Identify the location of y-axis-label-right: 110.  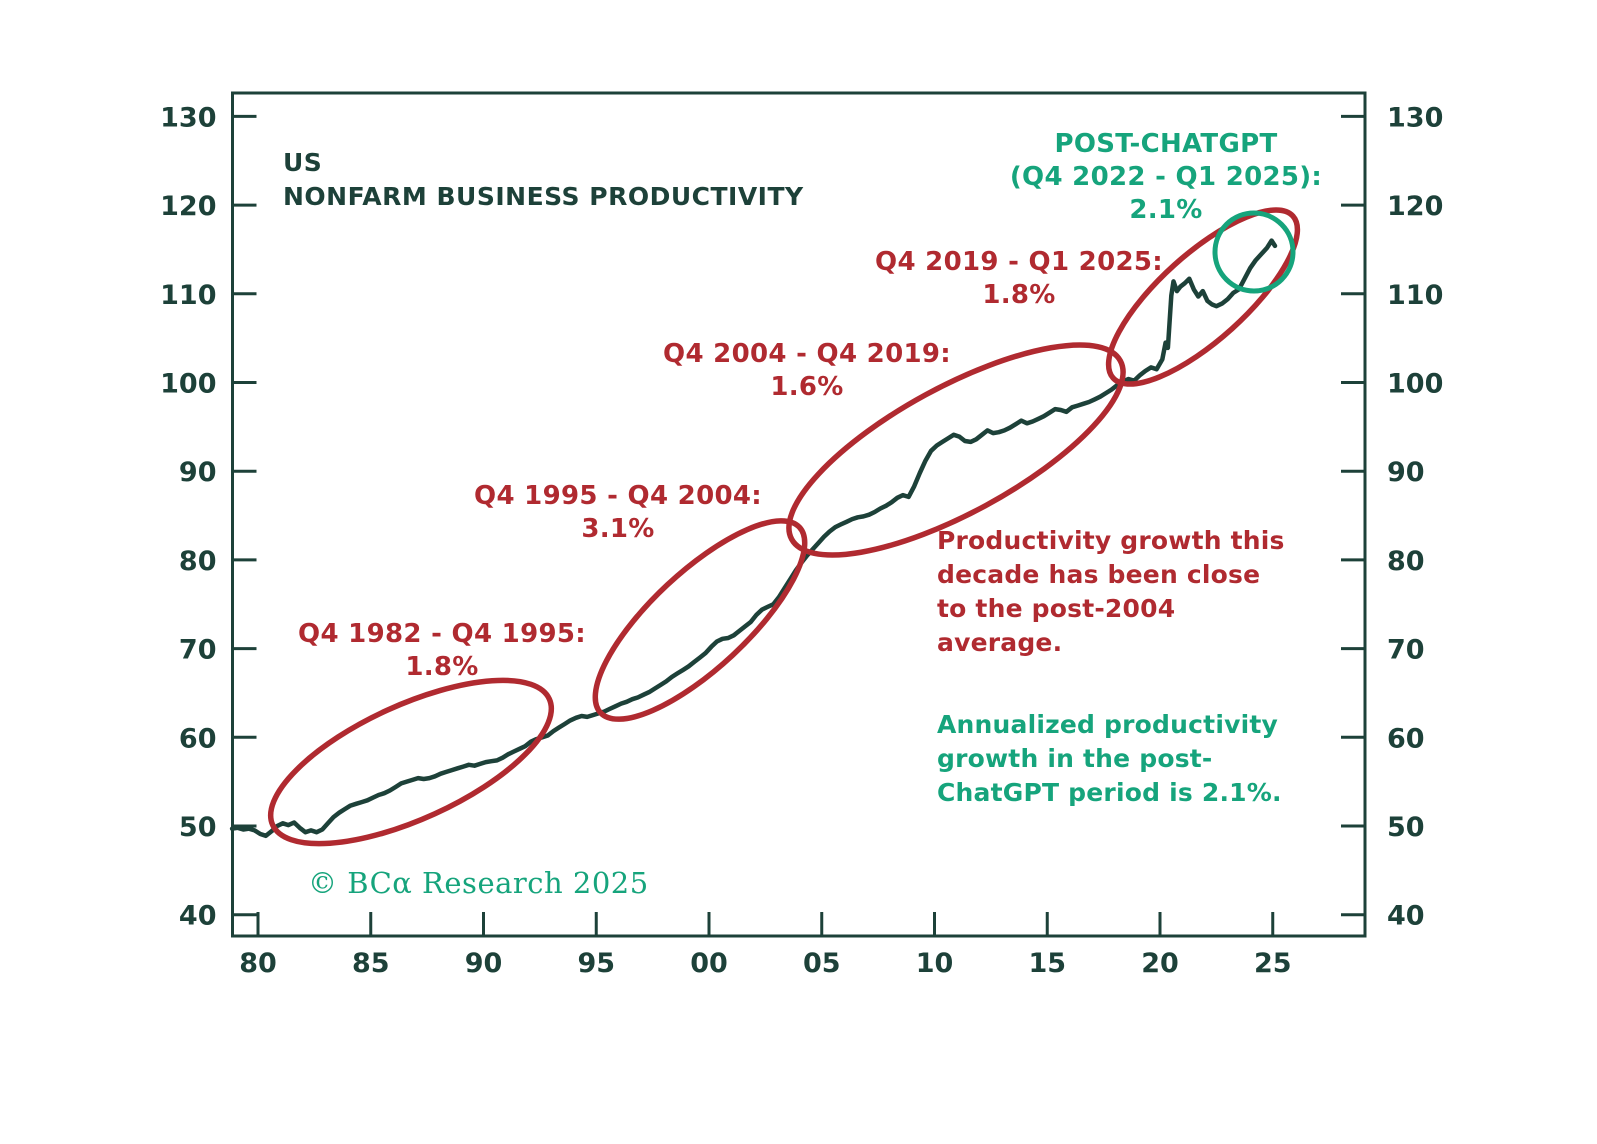
(1415, 295).